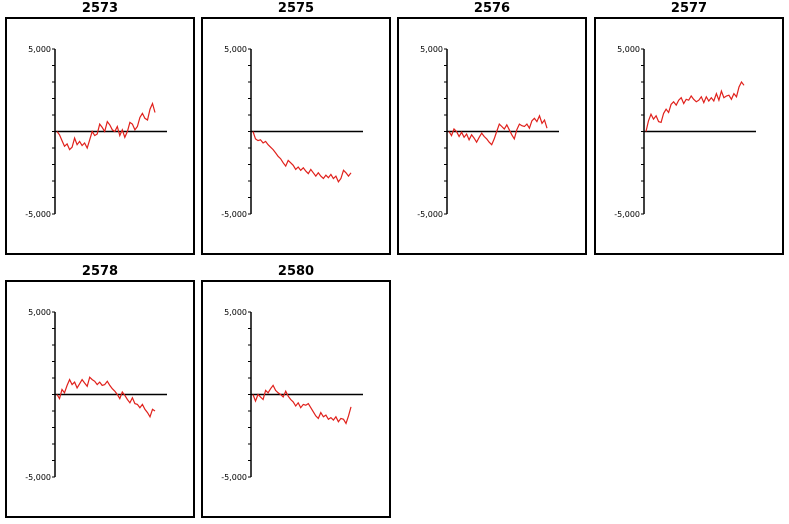 The image size is (789, 524). I want to click on chart-title: 2575, so click(296, 8).